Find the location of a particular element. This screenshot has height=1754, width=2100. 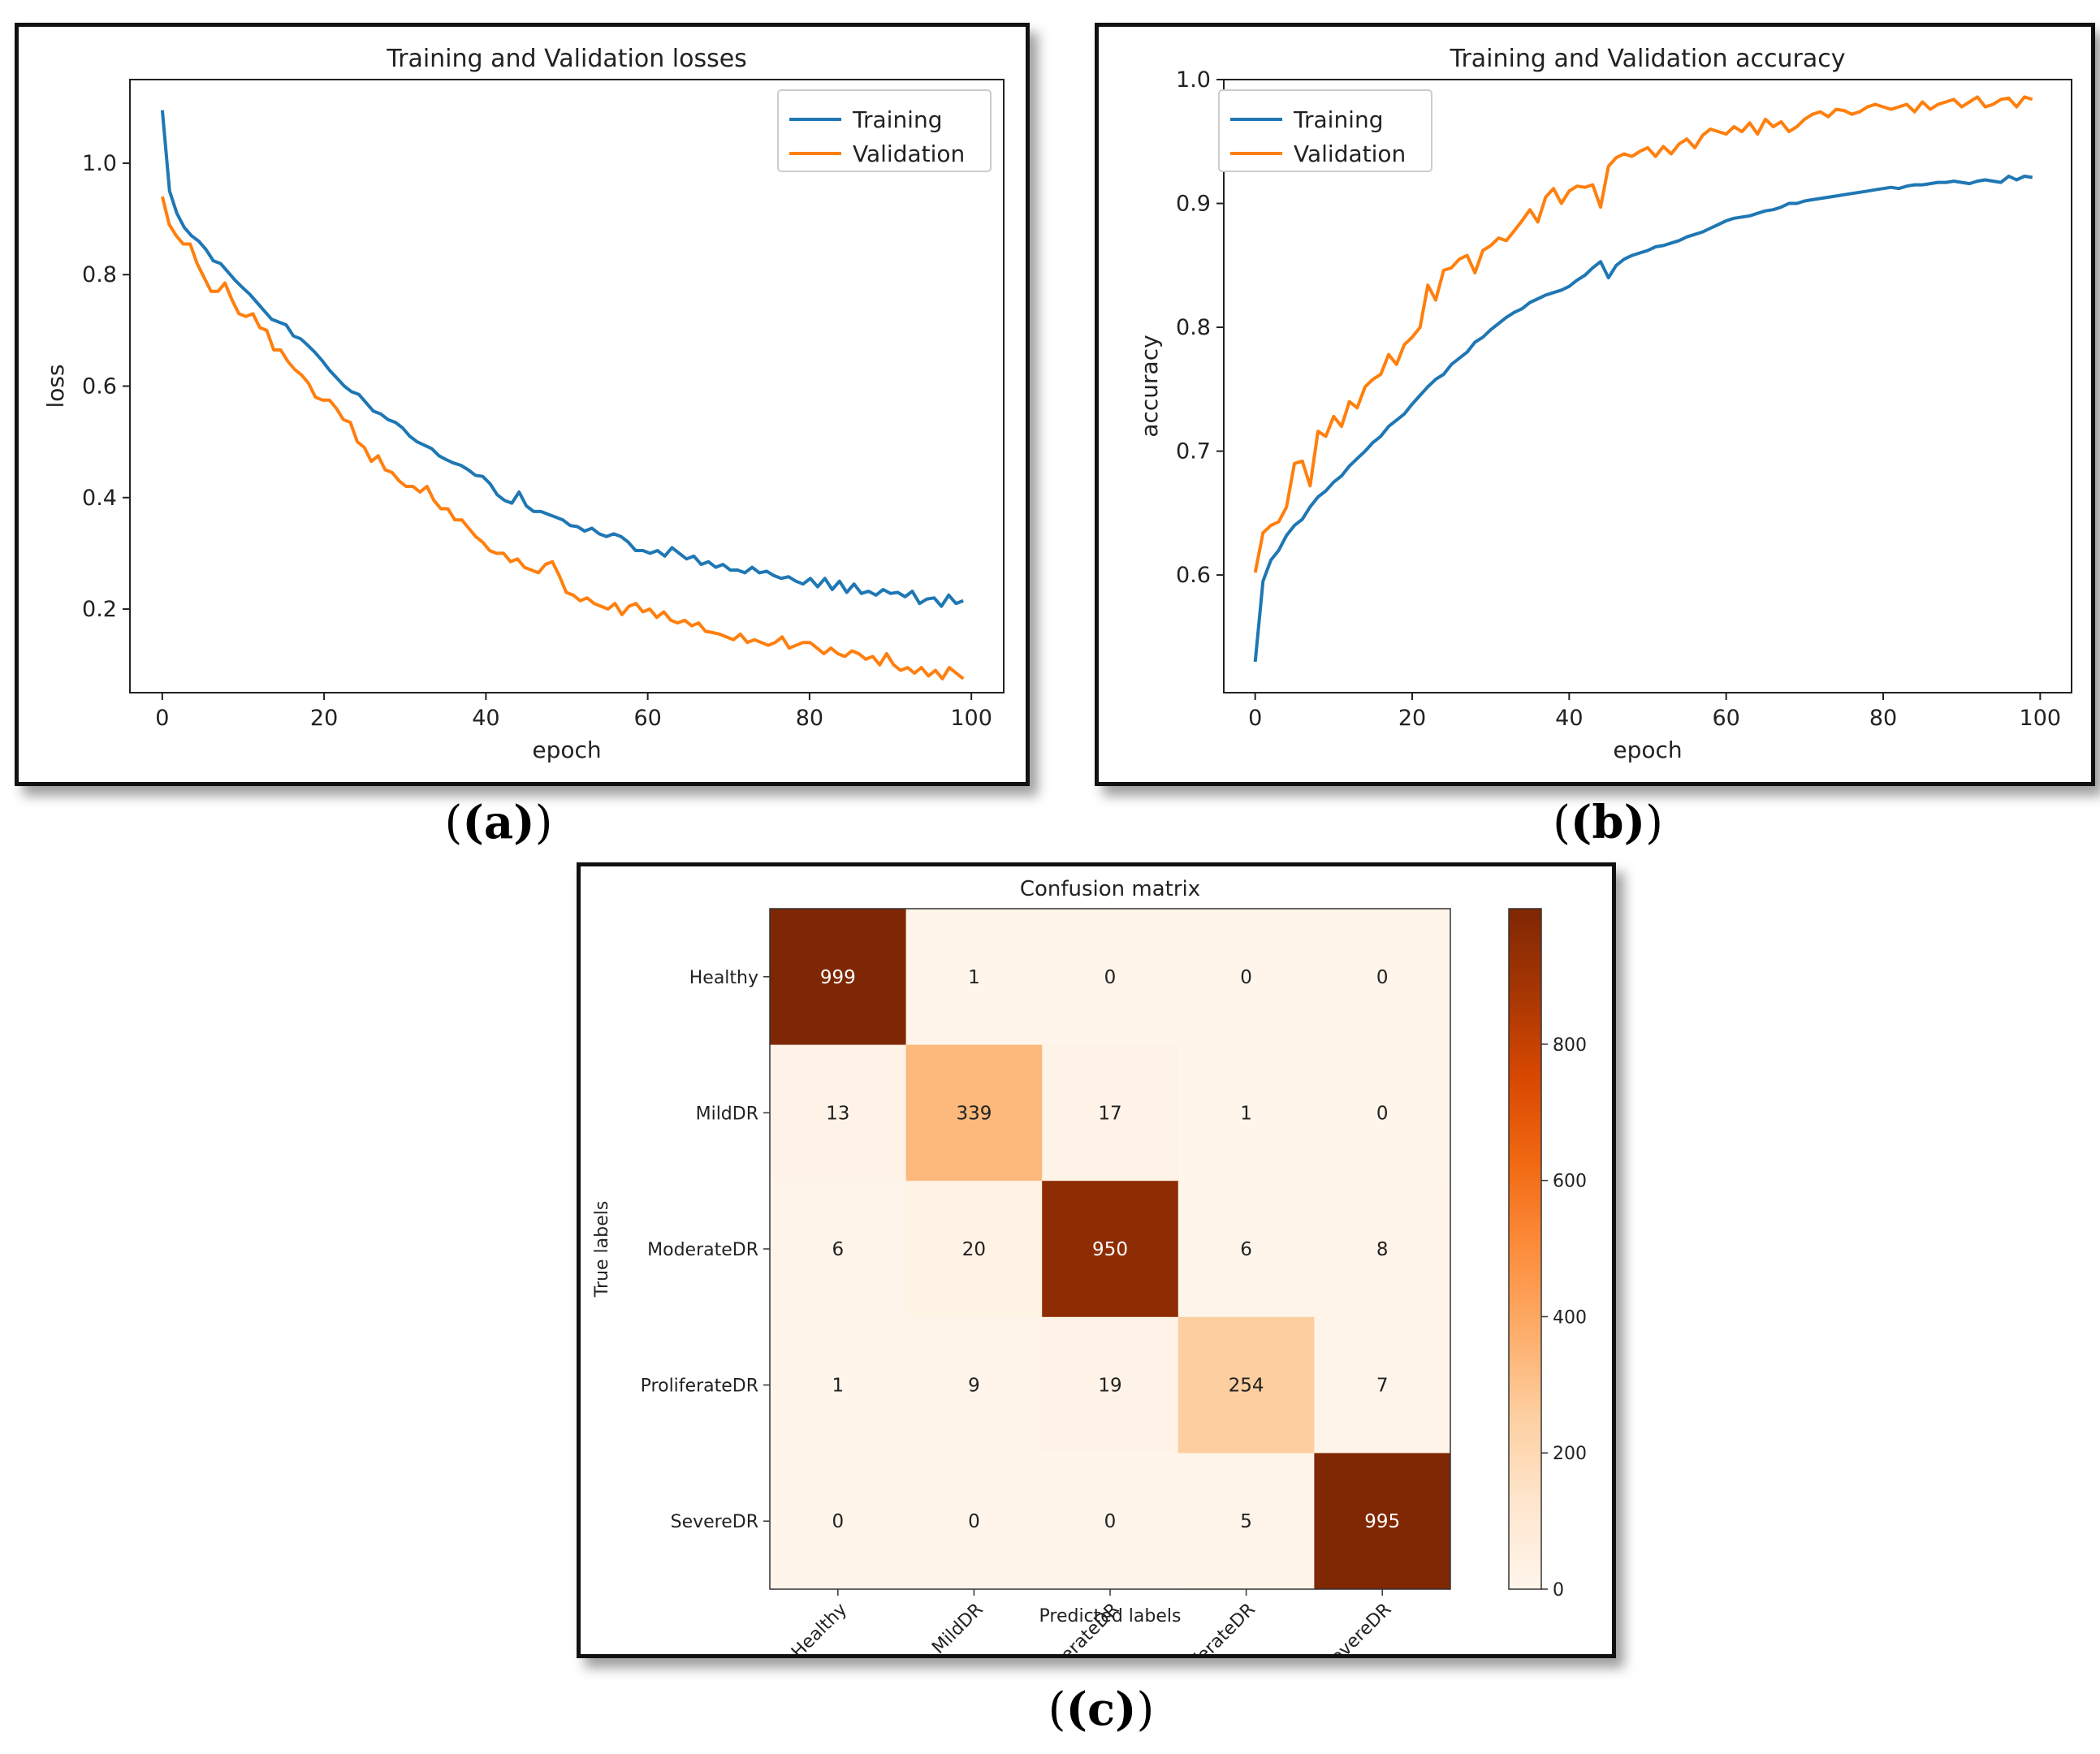

cell-value: 13 is located at coordinates (838, 1113).